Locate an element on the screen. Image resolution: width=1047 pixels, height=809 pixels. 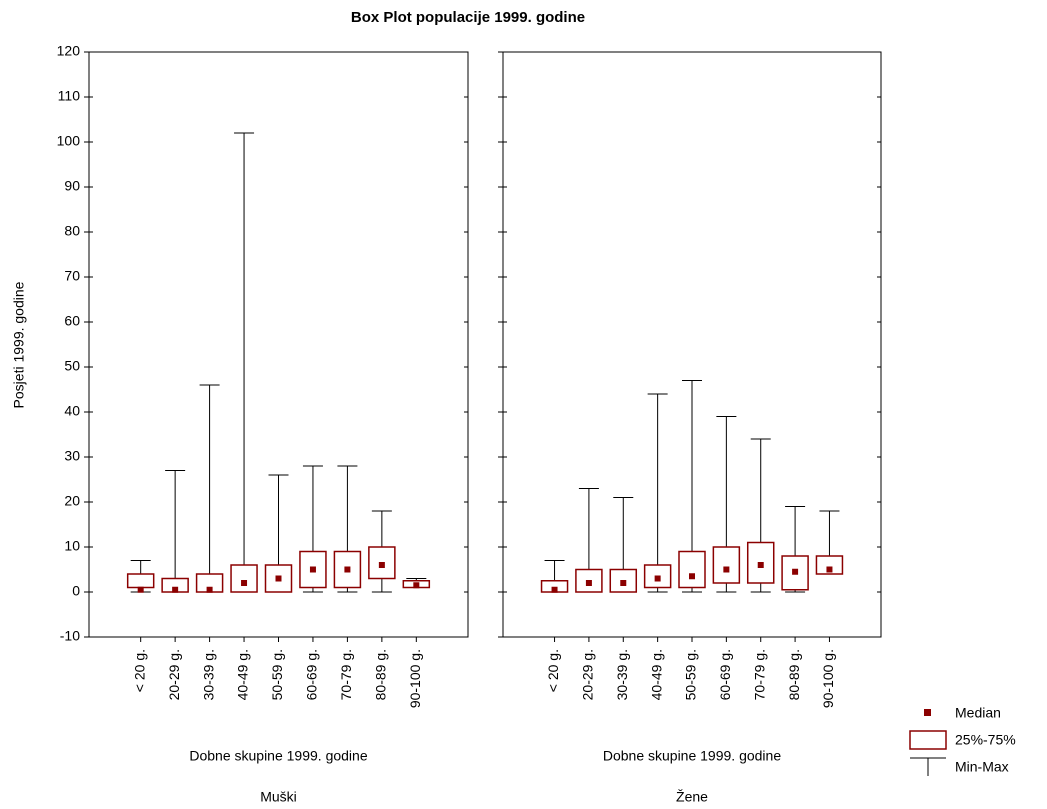
y-tick-label: 120 is located at coordinates (69, 51).